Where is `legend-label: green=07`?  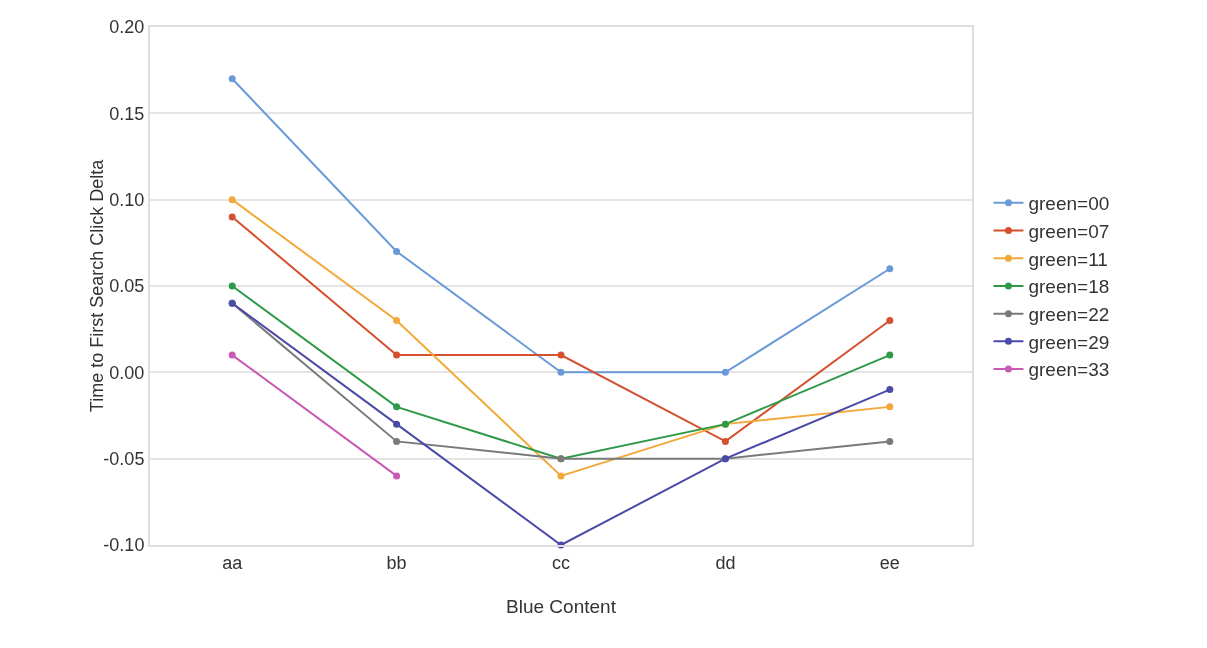 legend-label: green=07 is located at coordinates (1069, 231).